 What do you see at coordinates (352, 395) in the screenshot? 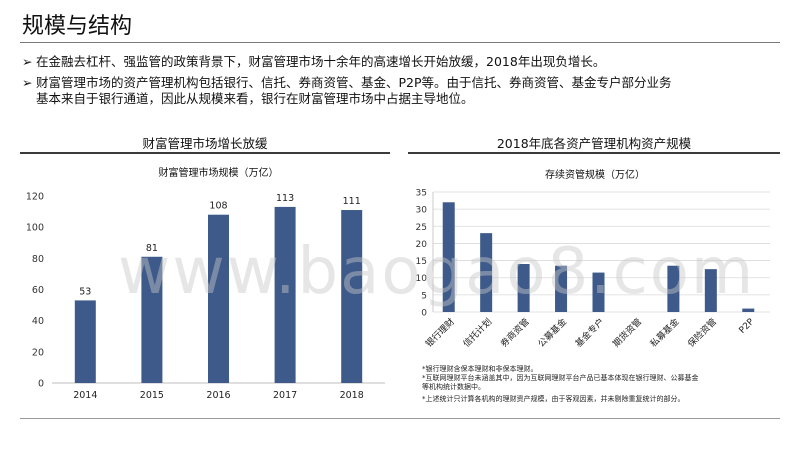
I see `x-tick-label: 2018` at bounding box center [352, 395].